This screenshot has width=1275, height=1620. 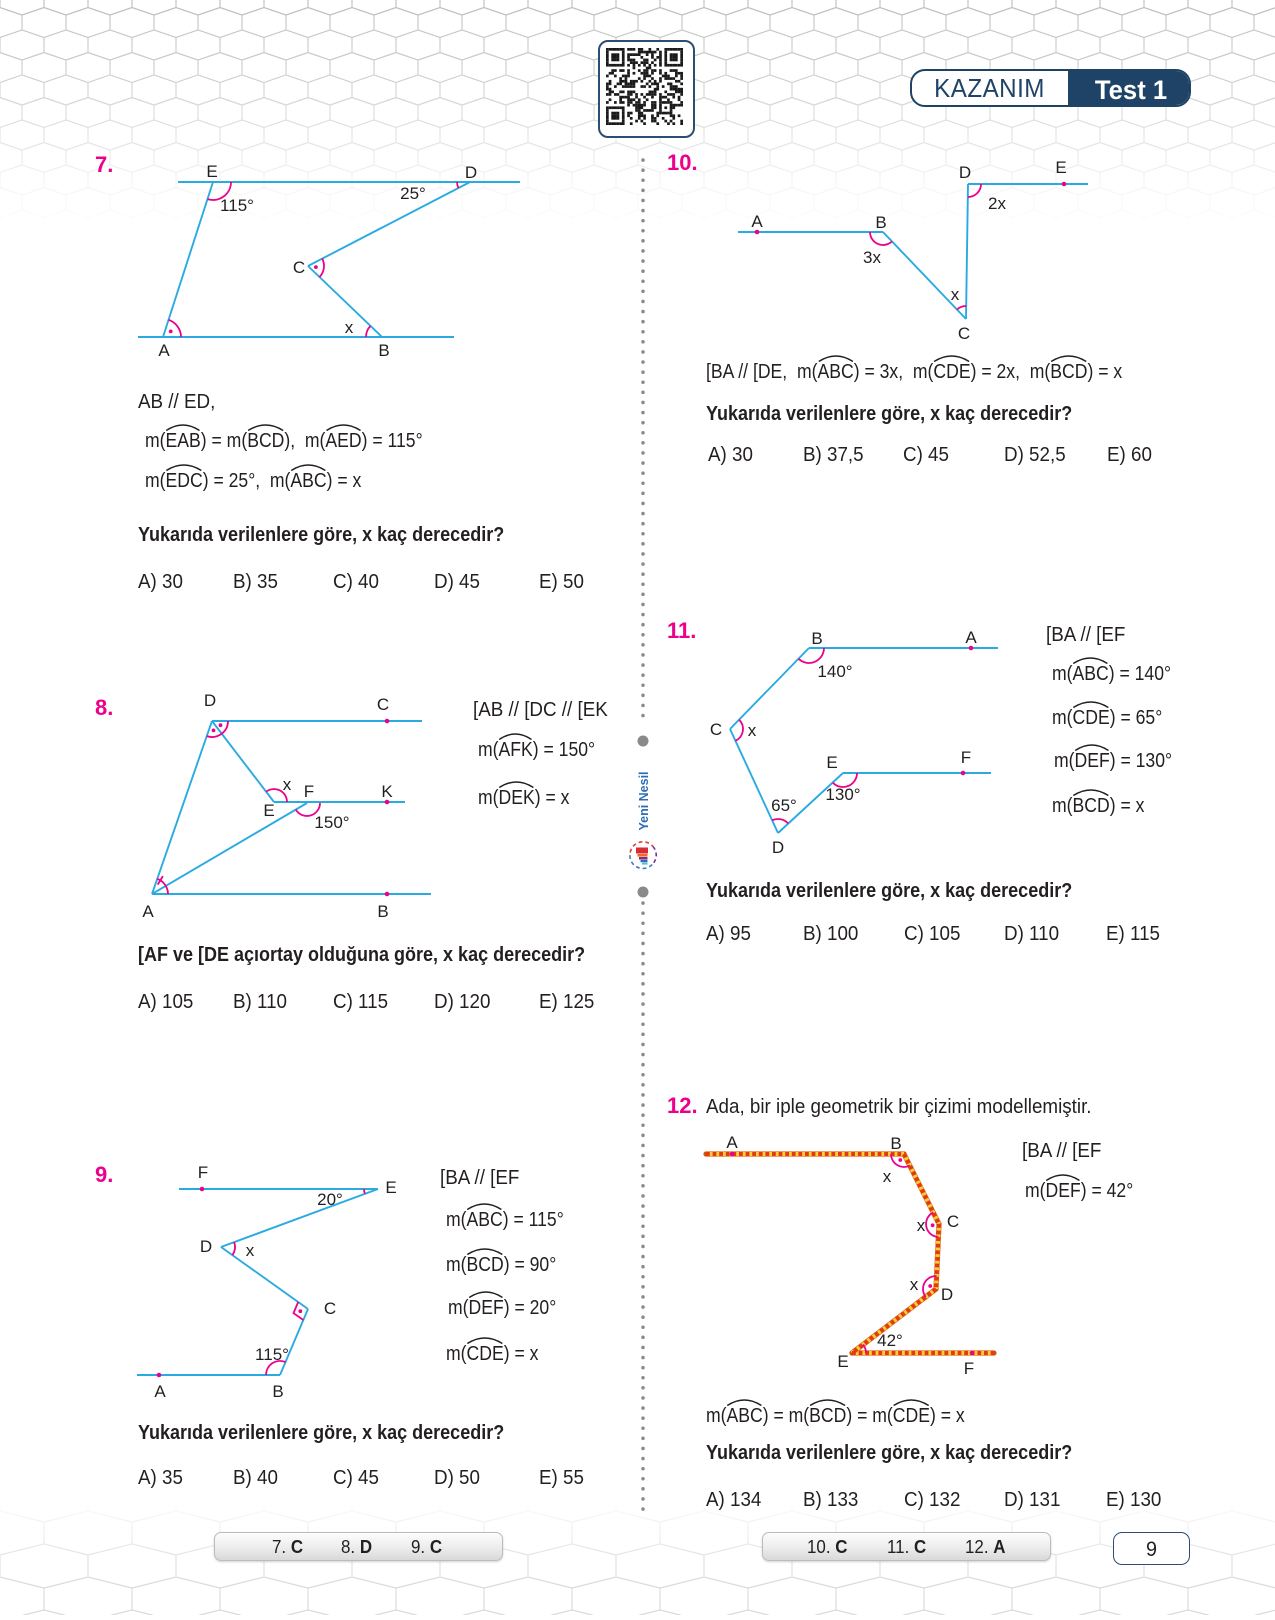 What do you see at coordinates (997, 203) in the screenshot?
I see `svg-text: 2x` at bounding box center [997, 203].